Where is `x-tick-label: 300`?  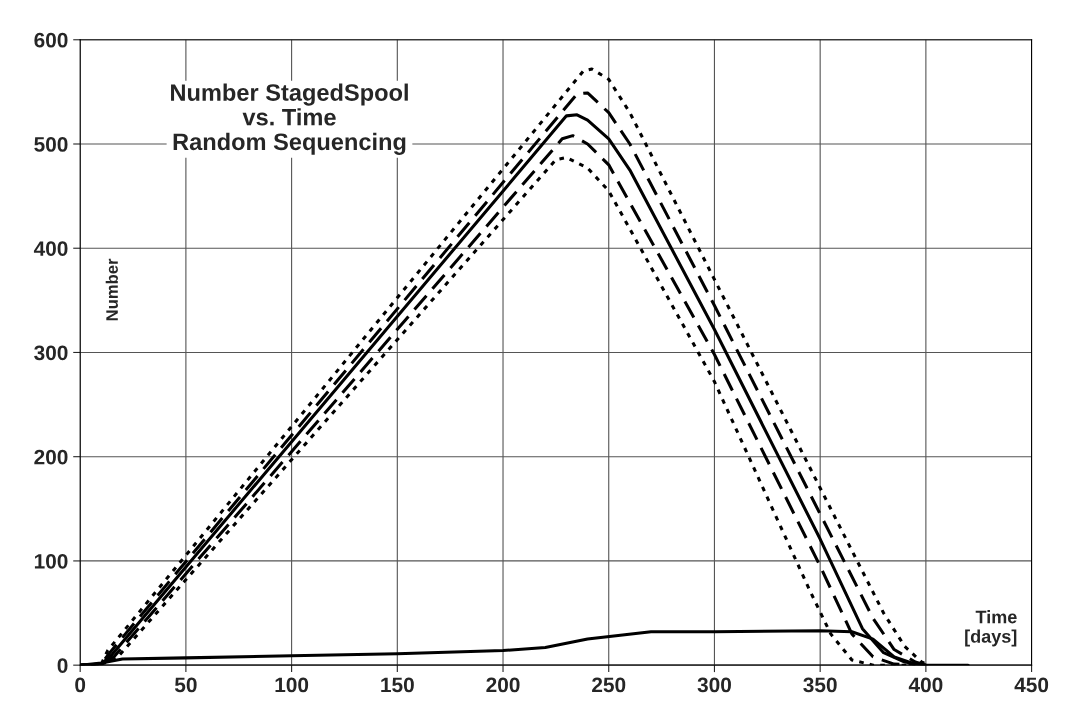 x-tick-label: 300 is located at coordinates (714, 685).